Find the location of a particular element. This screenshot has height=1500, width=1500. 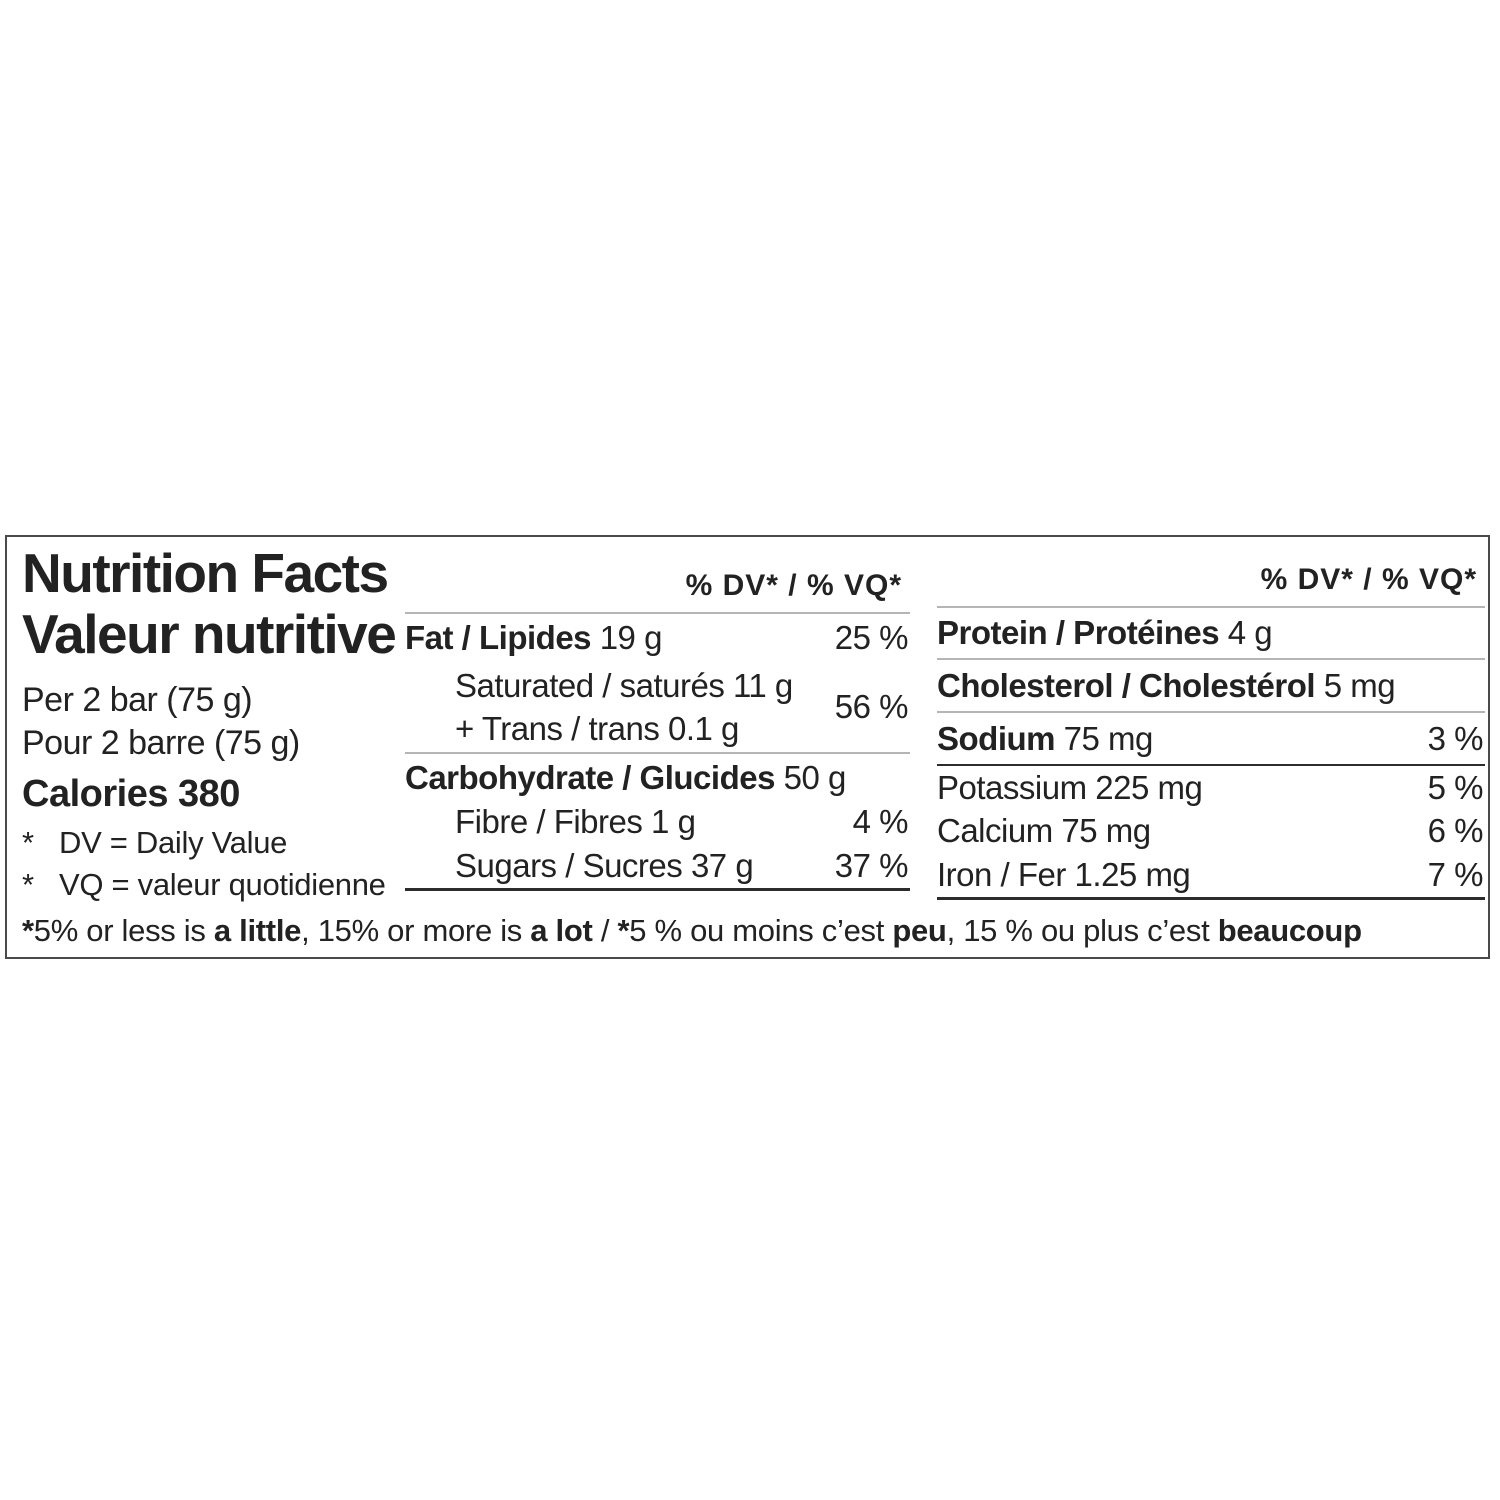

potassium-label: Potassium 225 mg is located at coordinates (1070, 788).